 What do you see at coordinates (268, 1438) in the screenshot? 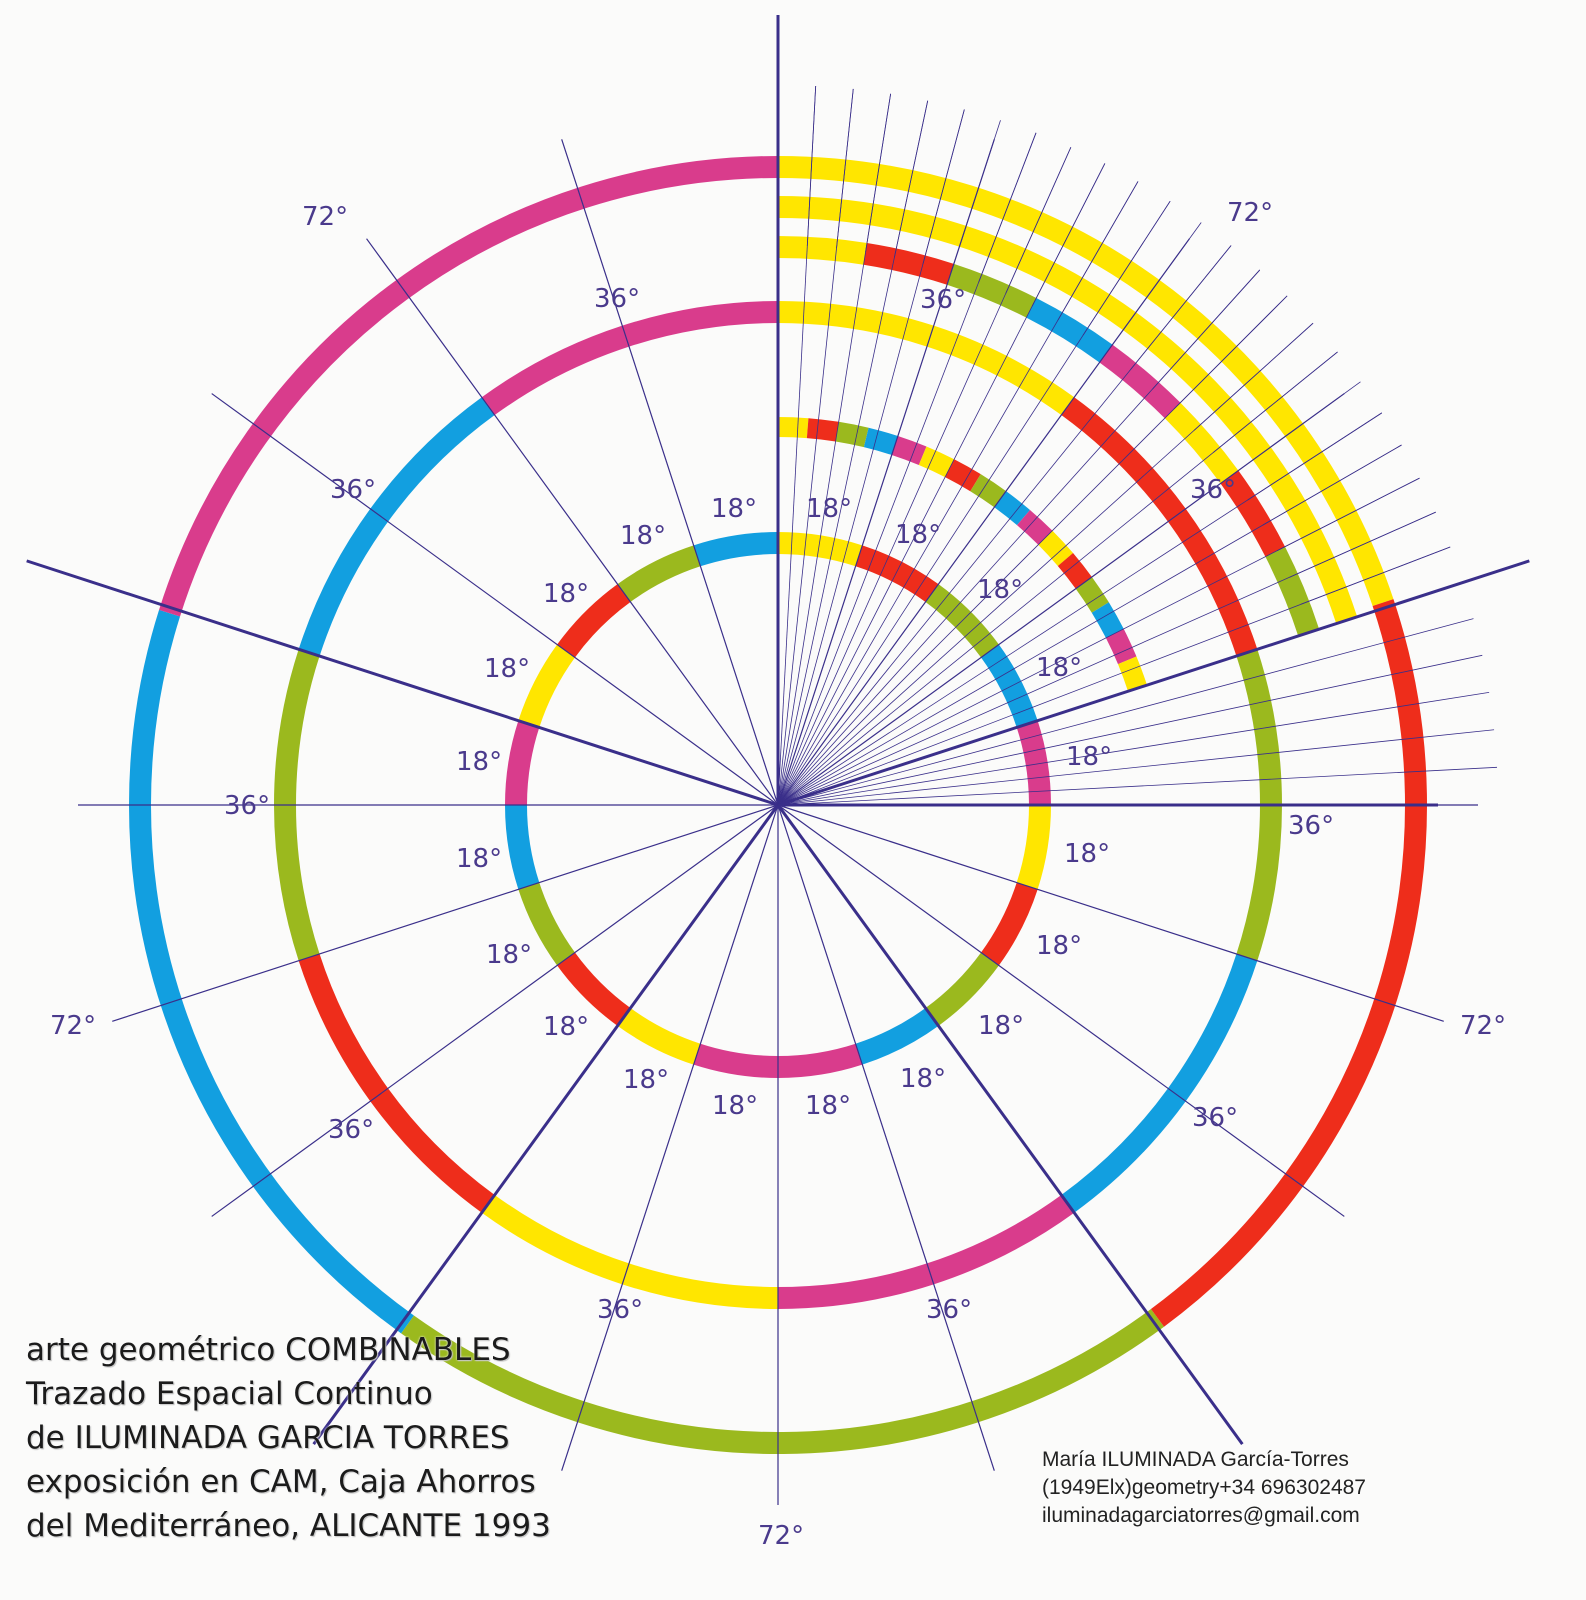
I see `caption-line-3: de ILUMINADA GARCIA TORRES` at bounding box center [268, 1438].